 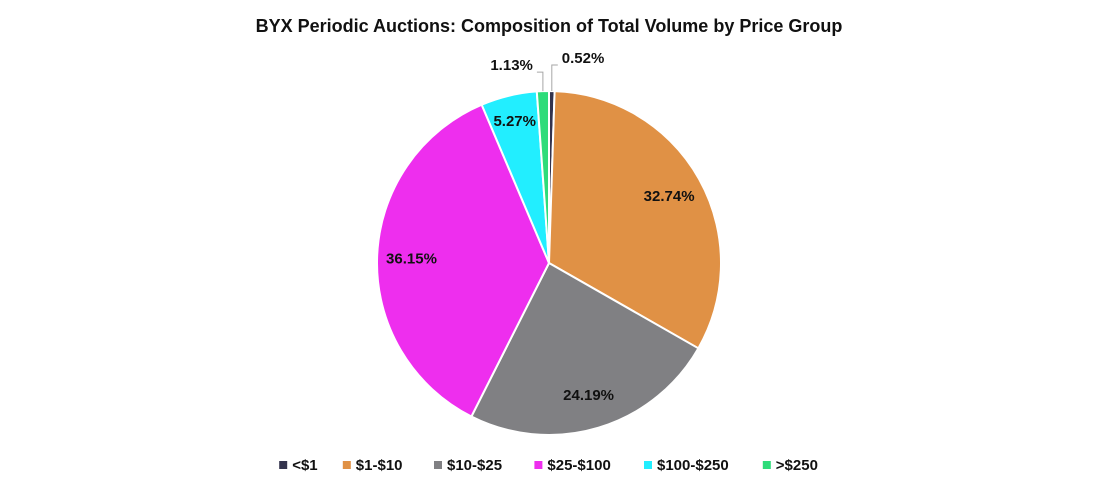 I want to click on legend-label: $100-$250, so click(x=693, y=465).